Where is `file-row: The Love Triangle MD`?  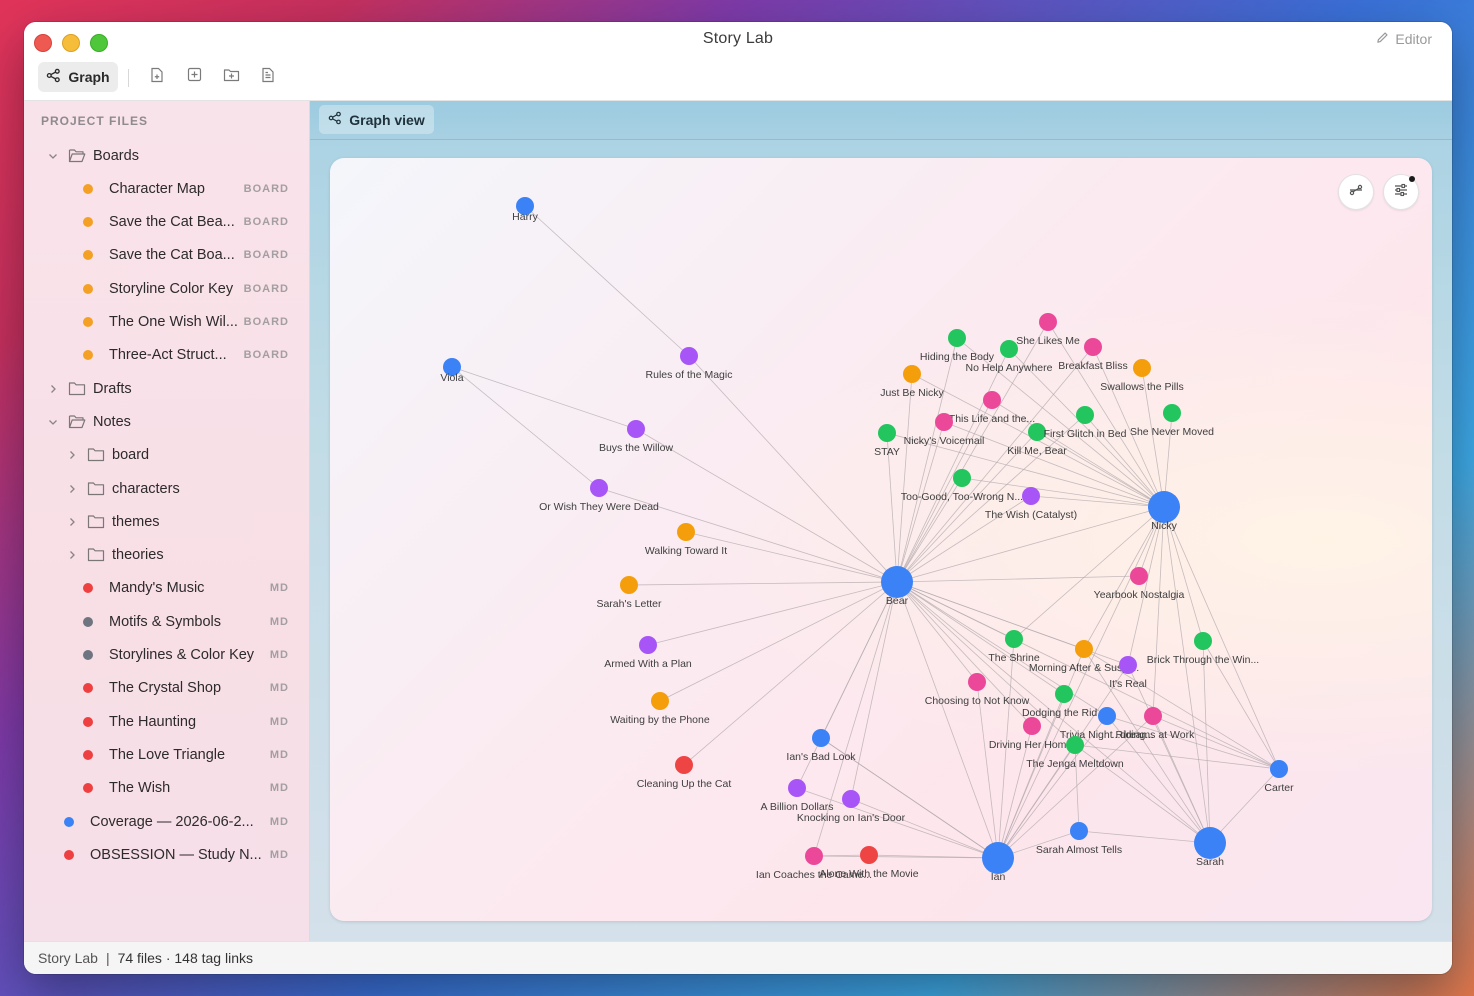
file-row: The Love Triangle MD is located at coordinates (166, 754).